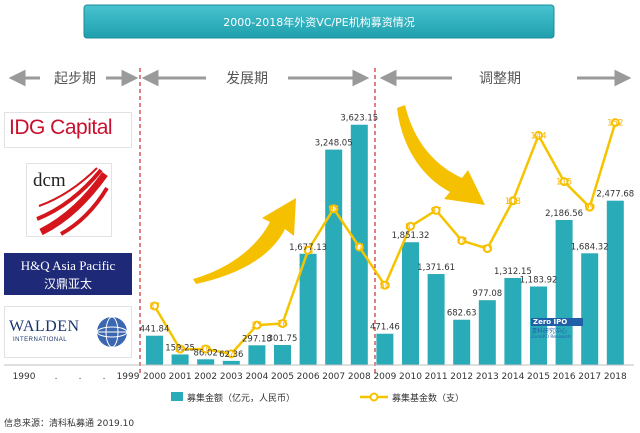 The image size is (640, 433). Describe the element at coordinates (557, 322) in the screenshot. I see `zeroipo-brand: Zero IPO` at that location.